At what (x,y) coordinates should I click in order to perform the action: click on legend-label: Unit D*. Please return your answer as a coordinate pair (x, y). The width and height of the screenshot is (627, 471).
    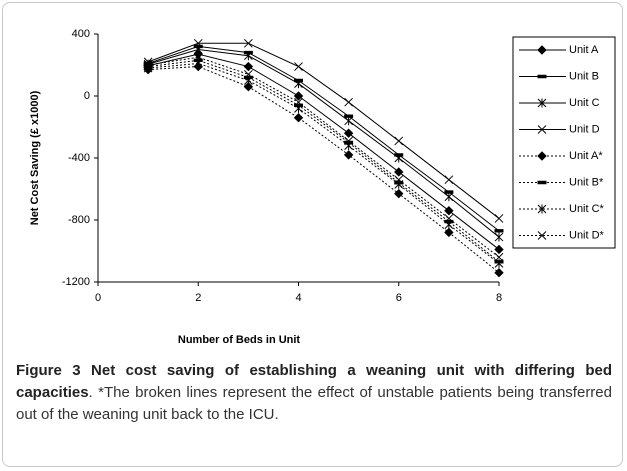
    Looking at the image, I should click on (587, 235).